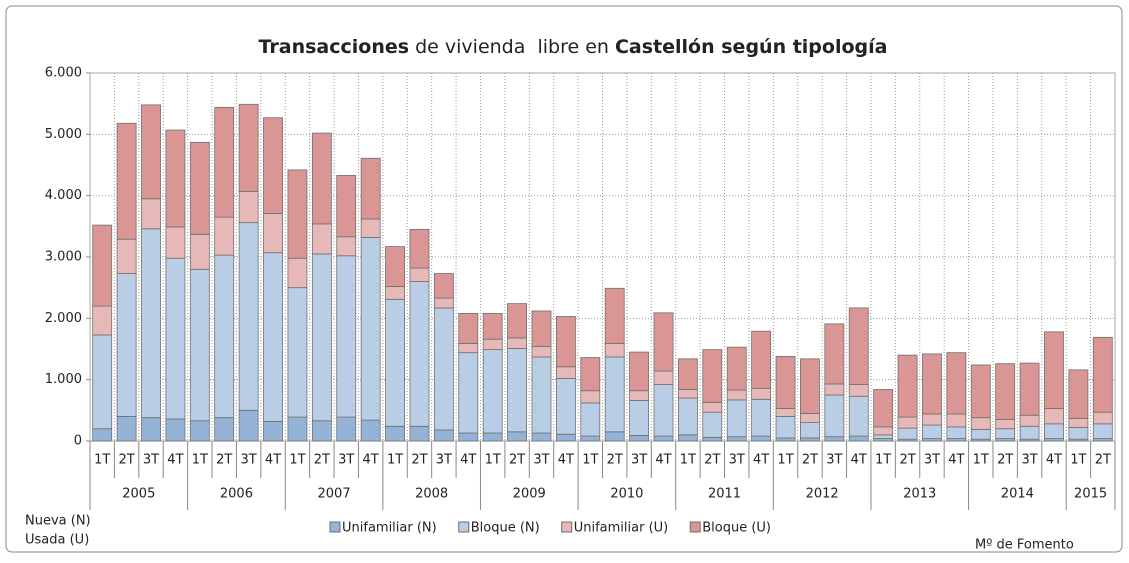 The width and height of the screenshot is (1129, 563). Describe the element at coordinates (63, 257) in the screenshot. I see `y-tick-label: 3.000` at that location.